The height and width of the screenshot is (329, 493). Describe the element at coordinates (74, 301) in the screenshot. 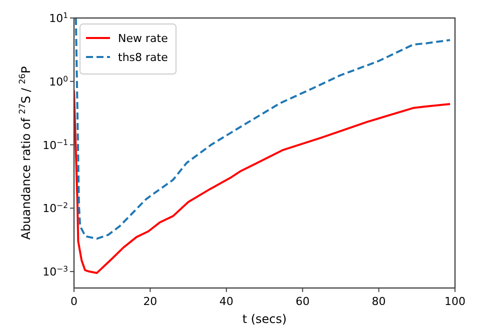

I see `x-tick-label: 0` at that location.